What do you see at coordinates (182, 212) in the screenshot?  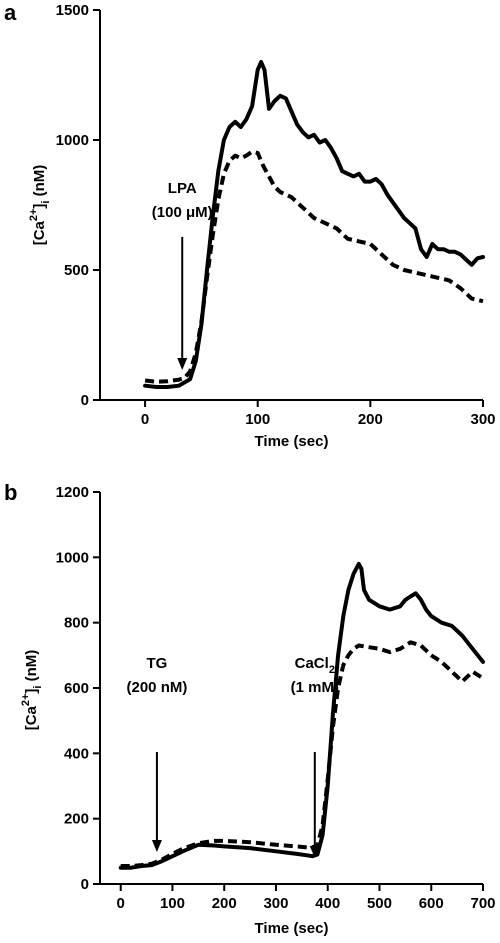 I see `annotation-label: (100 μM)` at bounding box center [182, 212].